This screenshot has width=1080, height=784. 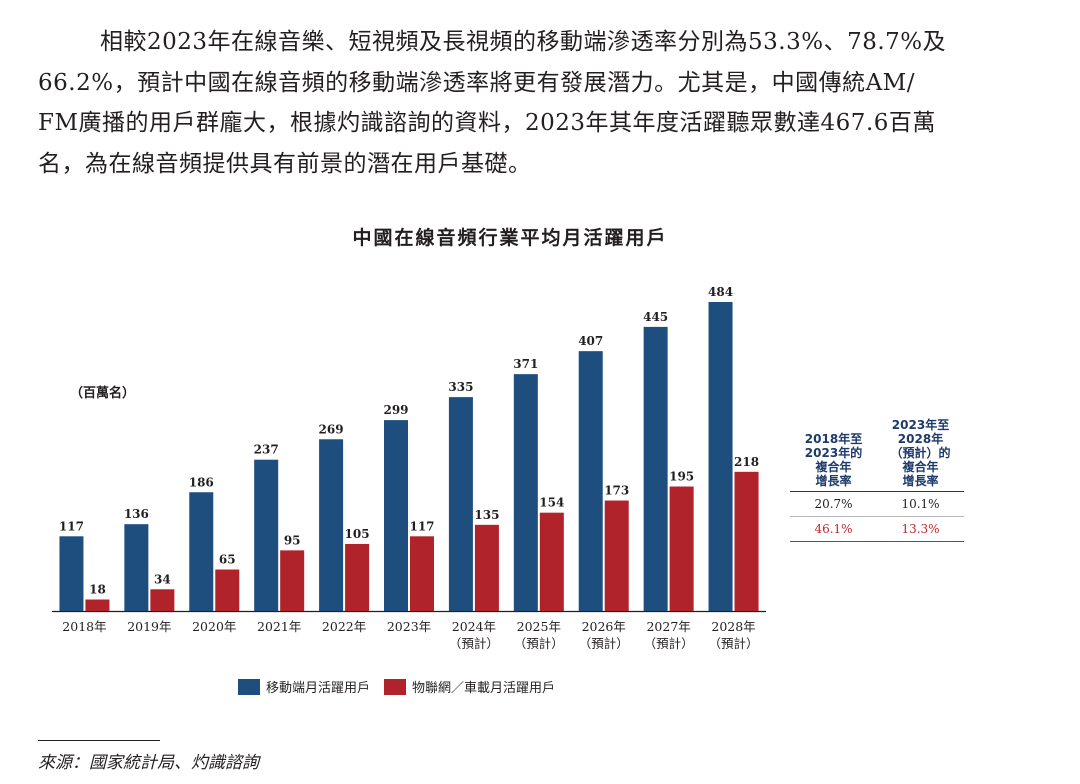 I want to click on data-label-iot: 117, so click(x=421, y=526).